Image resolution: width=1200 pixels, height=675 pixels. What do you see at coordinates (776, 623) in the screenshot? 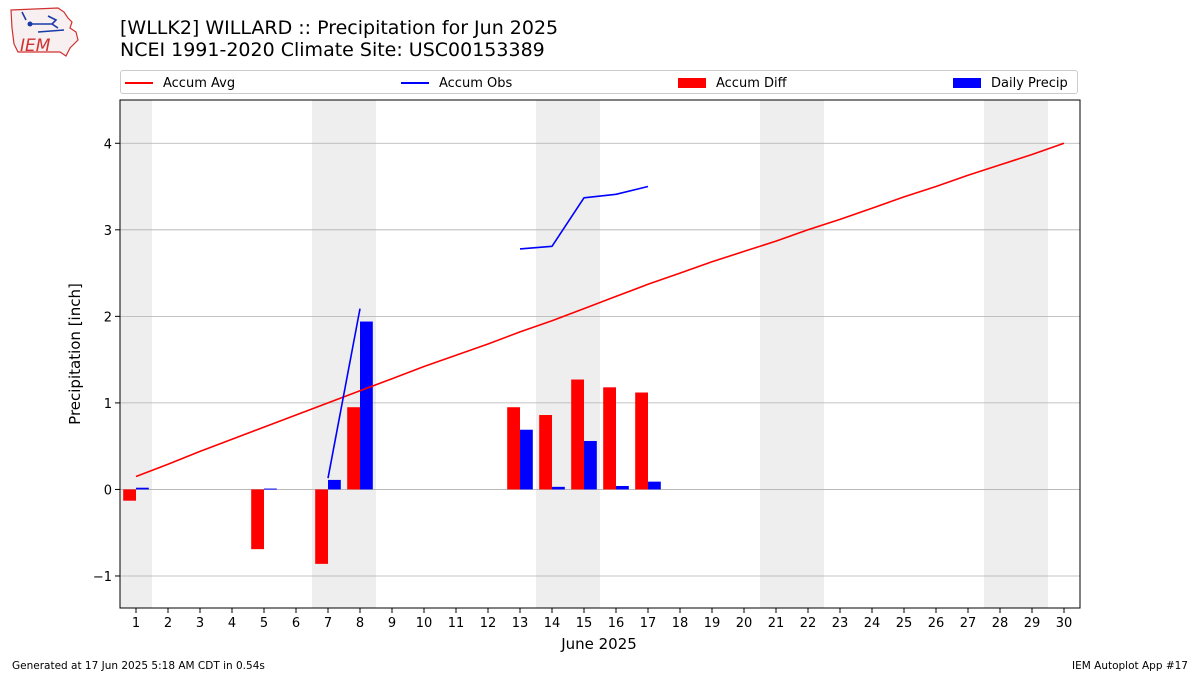
I see `x-tick-label-21: 21` at bounding box center [776, 623].